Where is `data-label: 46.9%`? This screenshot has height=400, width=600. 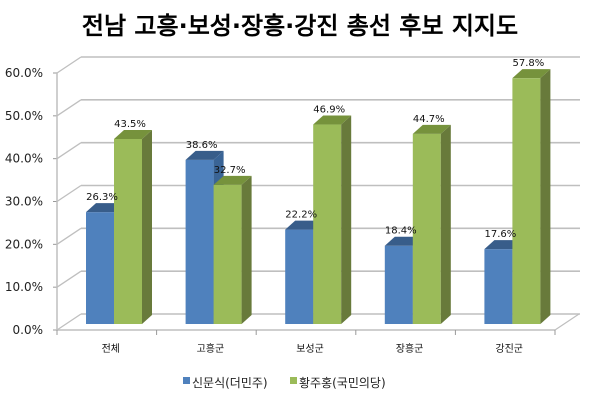
data-label: 46.9% is located at coordinates (329, 110).